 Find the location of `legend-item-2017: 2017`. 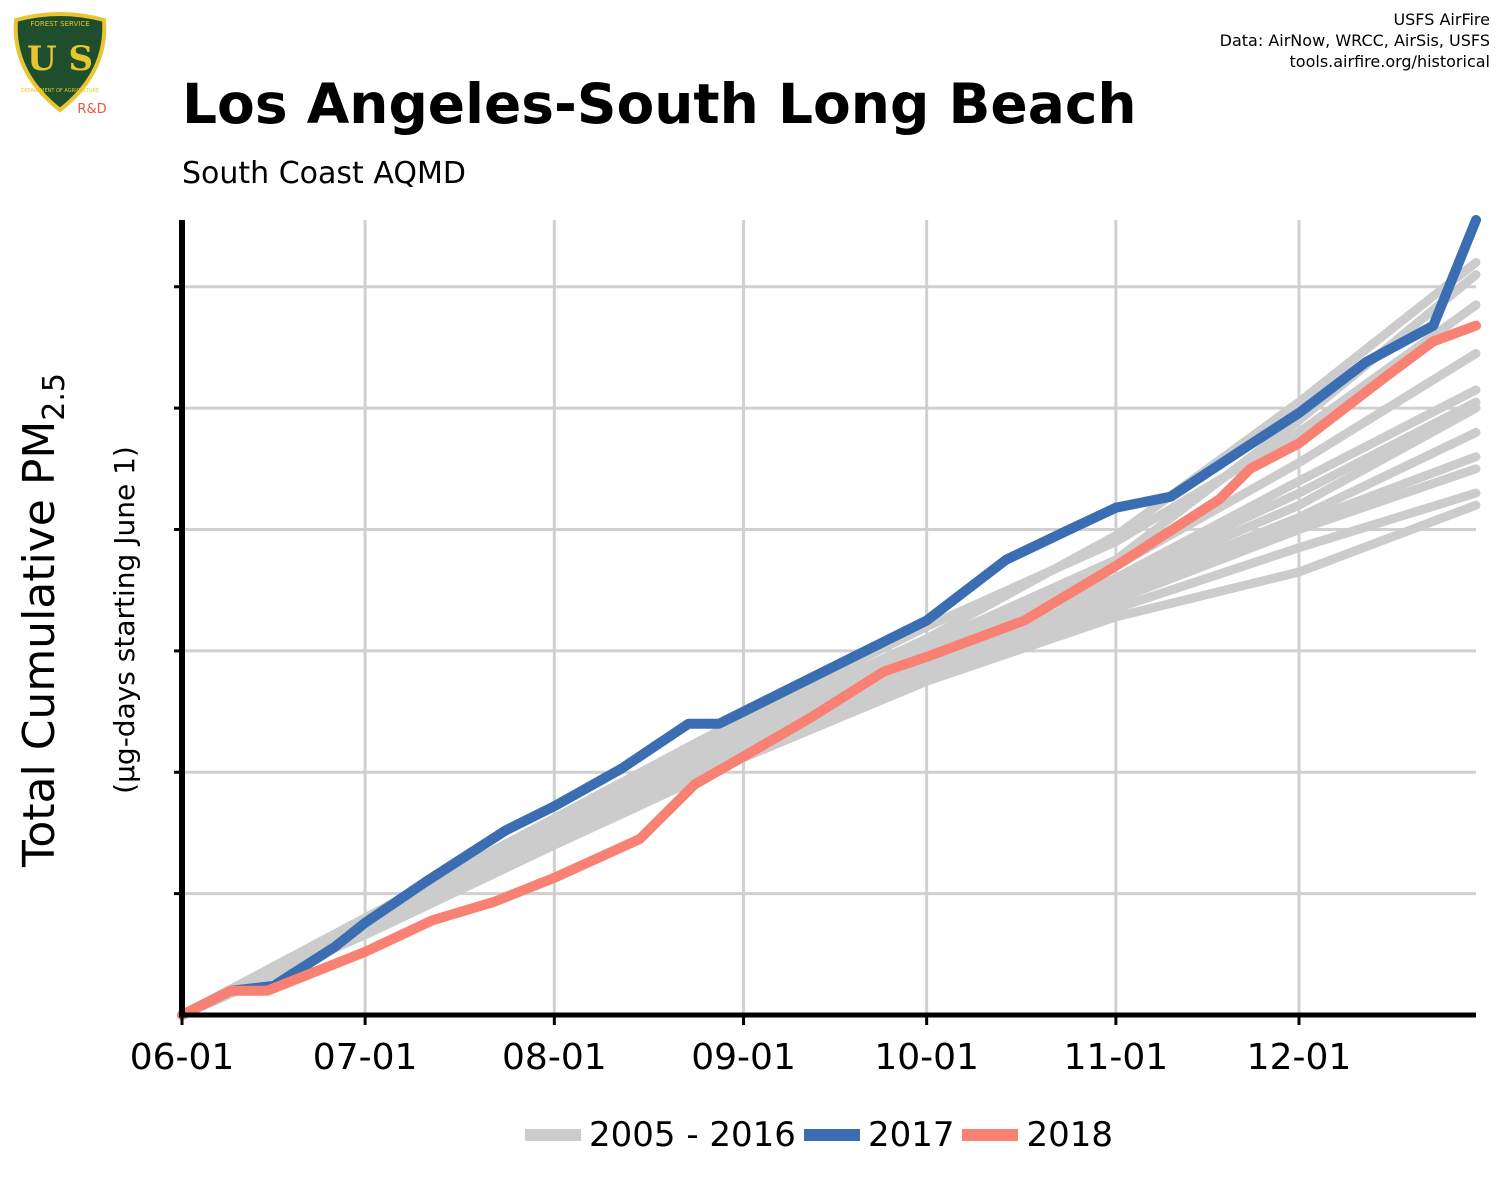

legend-item-2017: 2017 is located at coordinates (879, 1135).